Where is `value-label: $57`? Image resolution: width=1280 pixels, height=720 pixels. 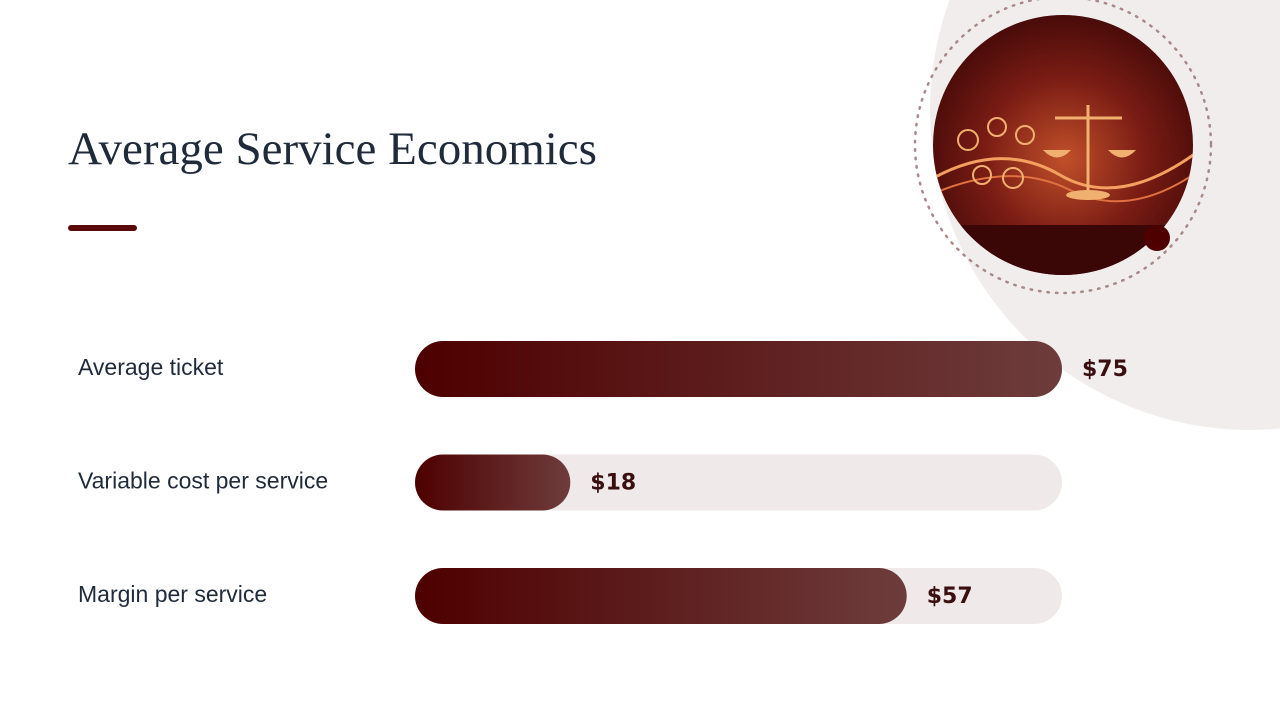 value-label: $57 is located at coordinates (950, 596).